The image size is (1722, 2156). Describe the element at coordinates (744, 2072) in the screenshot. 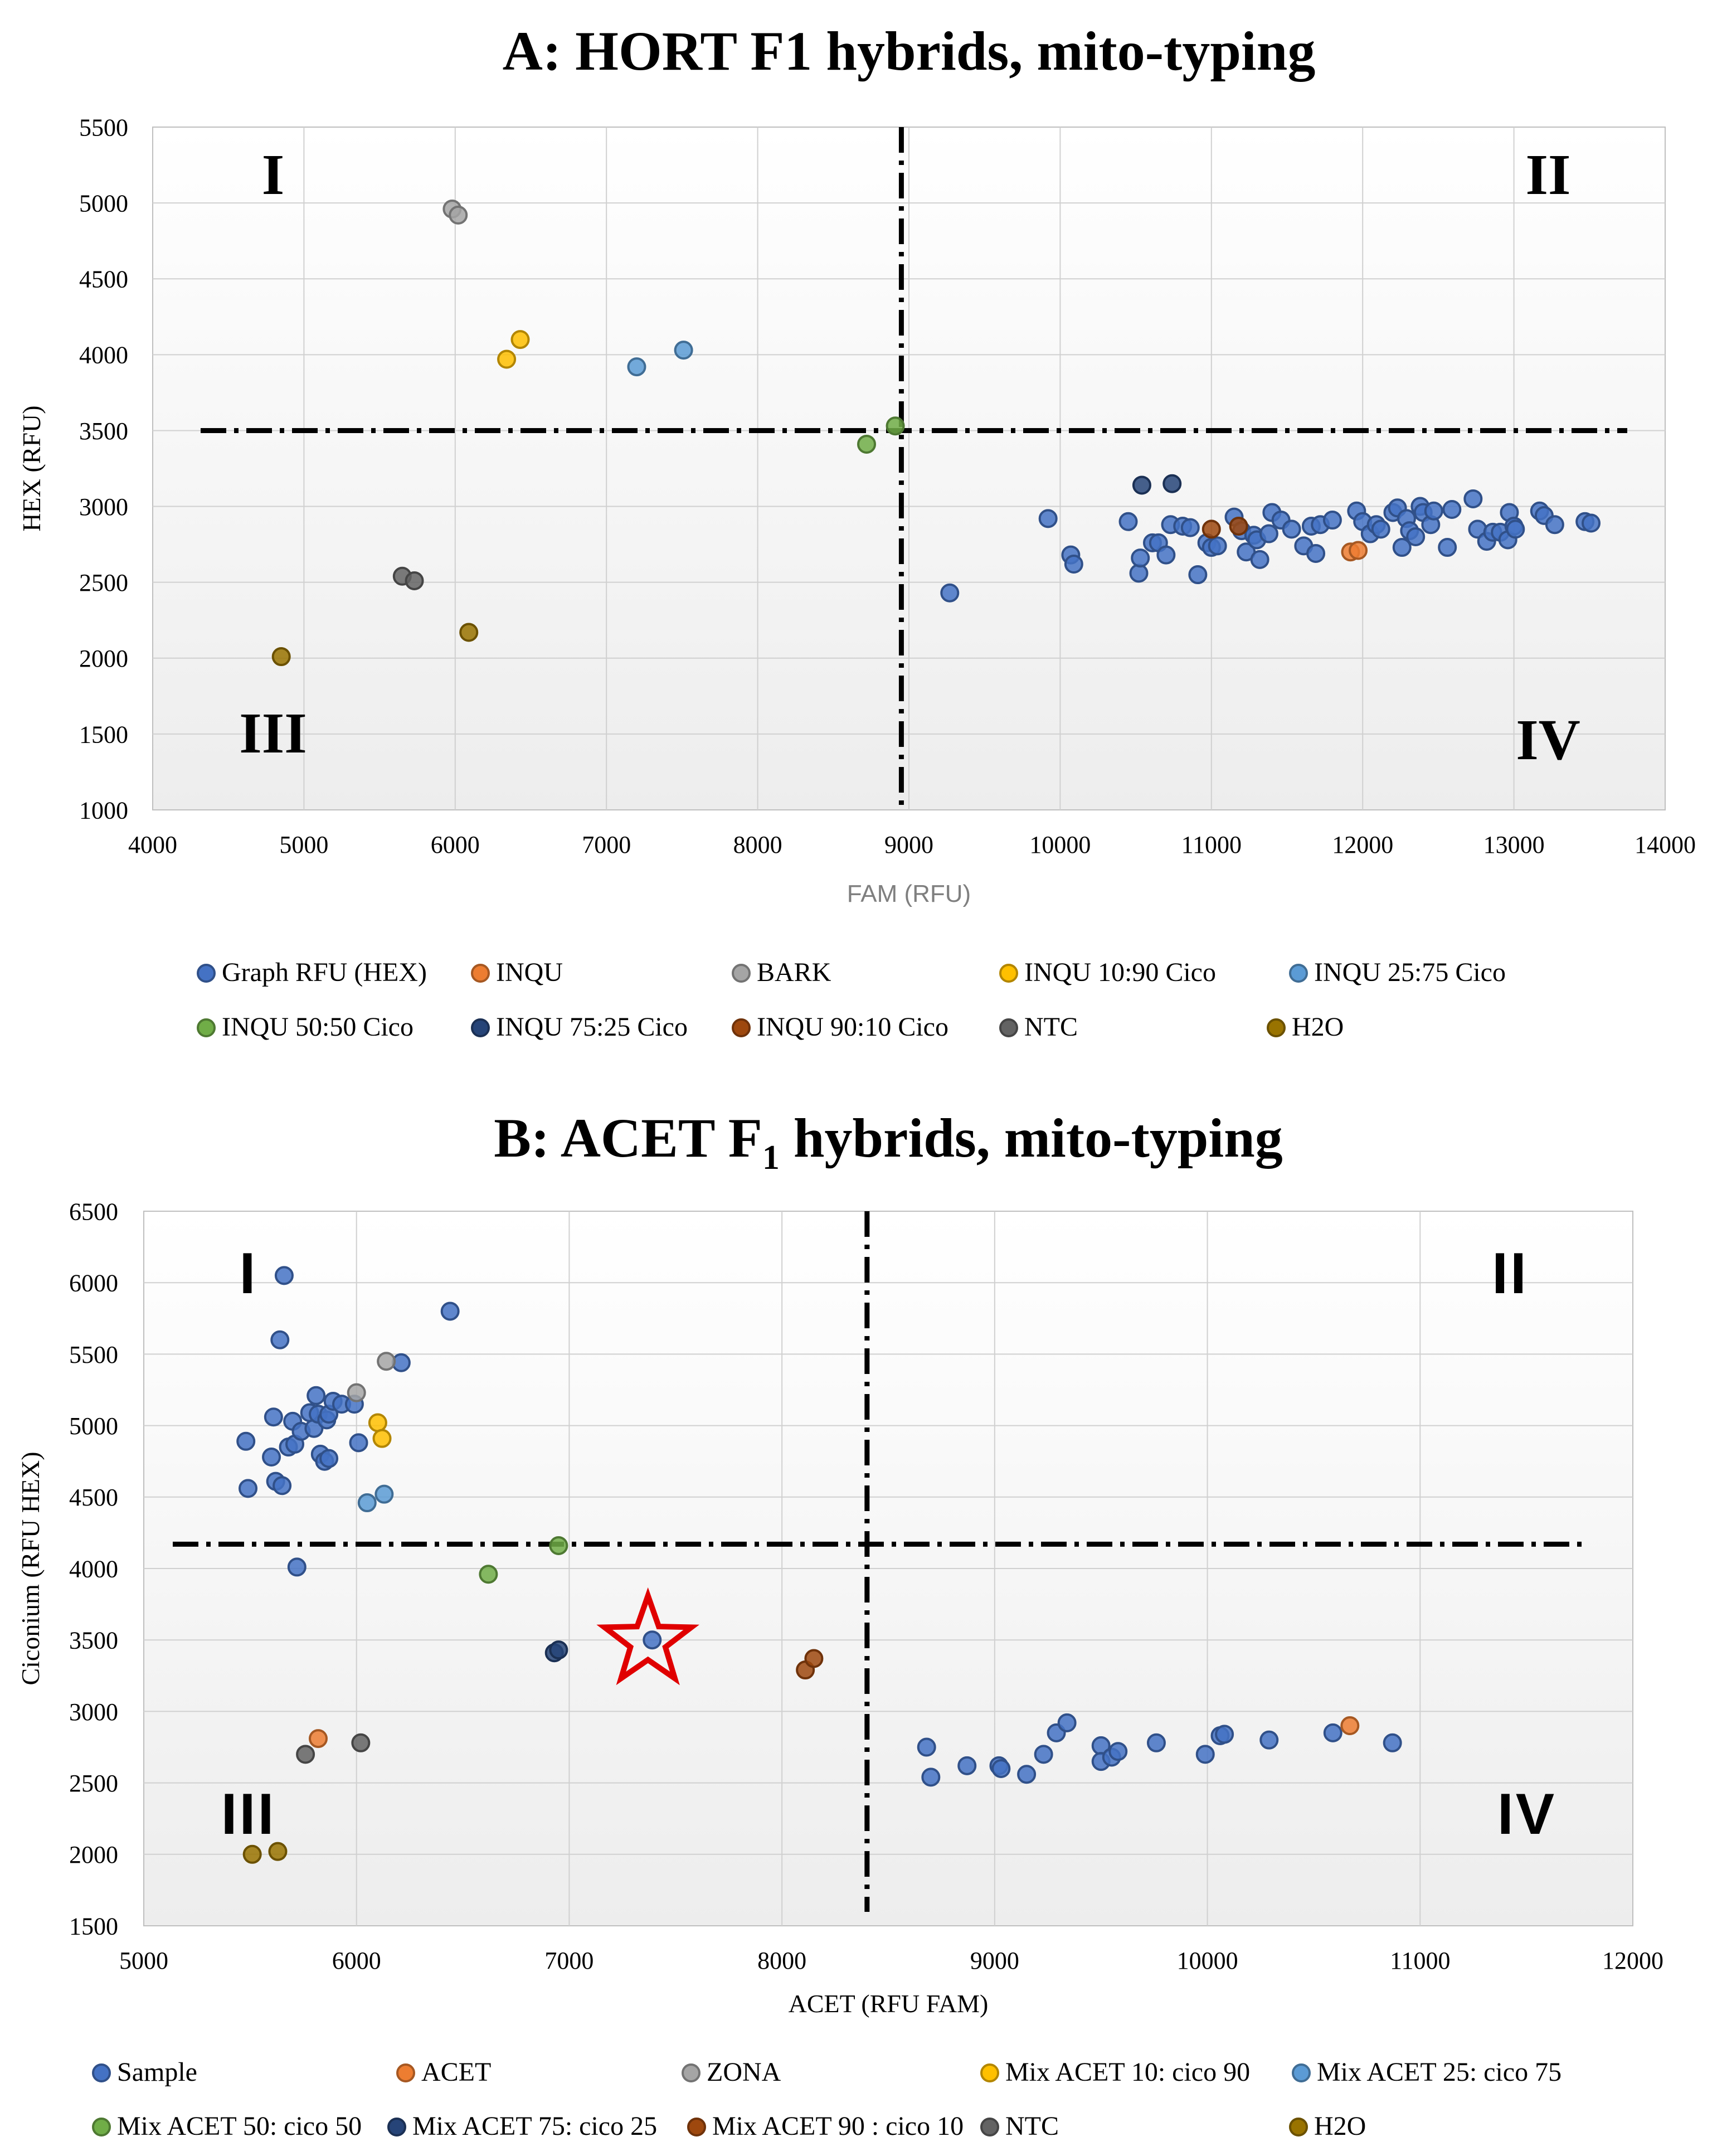

I see `legend-label: ZONA` at that location.